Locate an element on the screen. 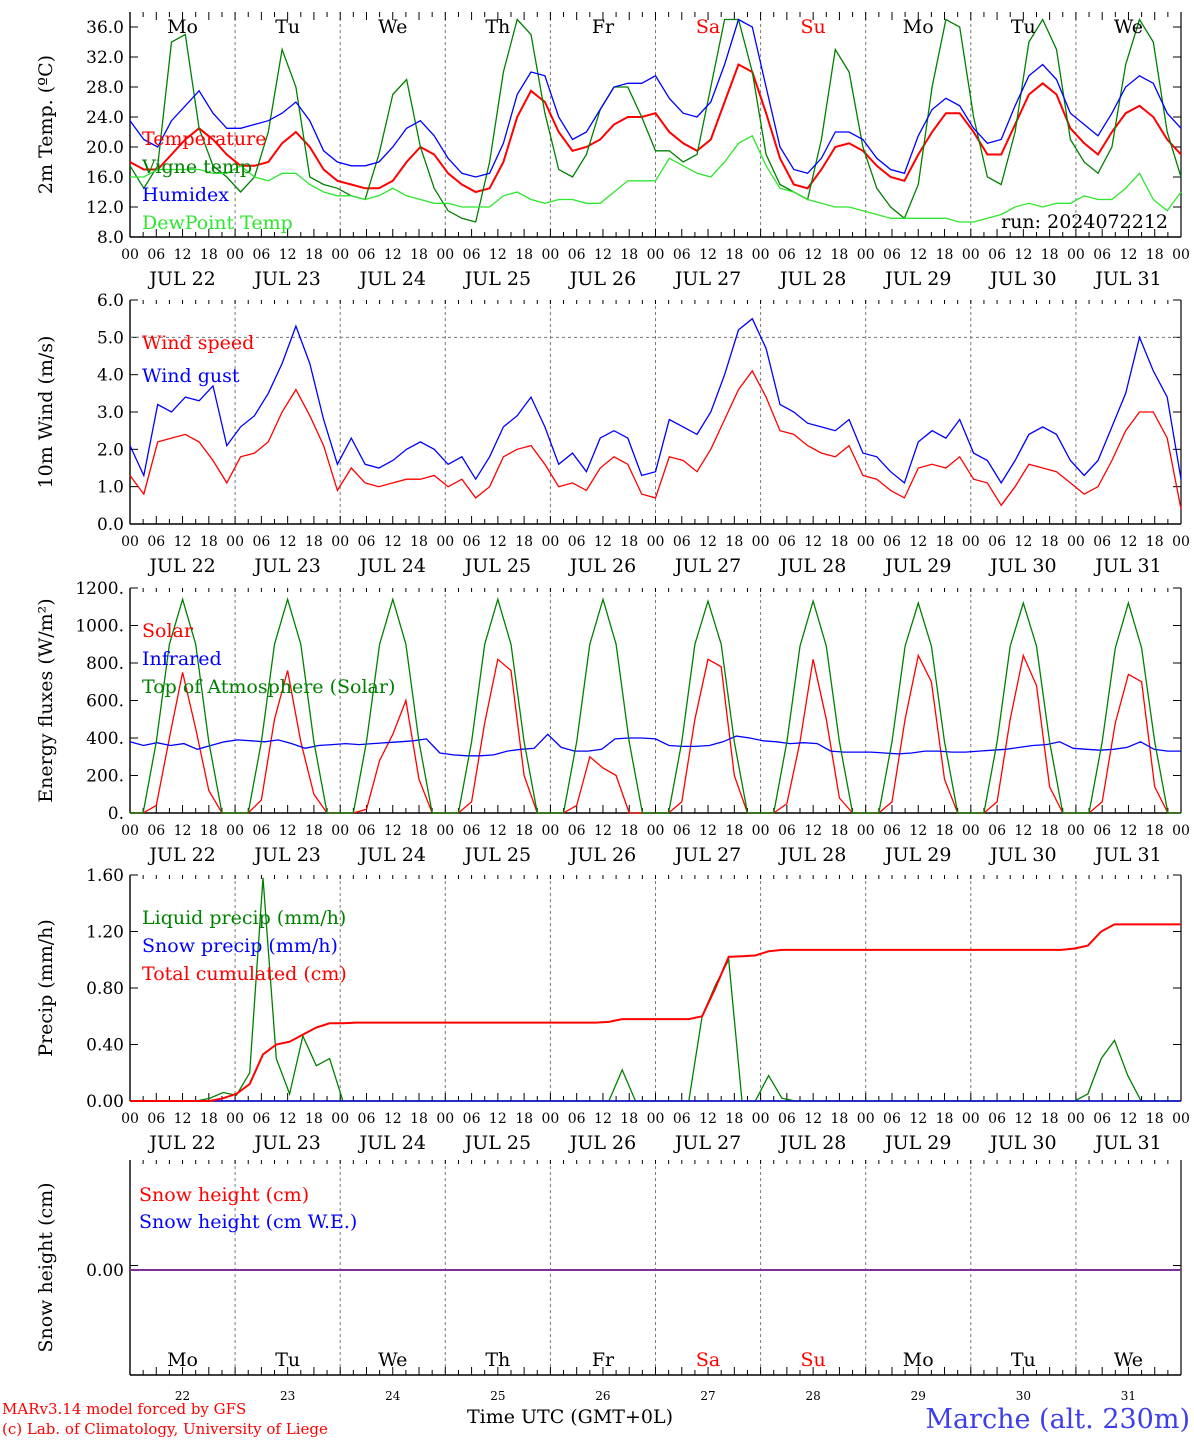 The height and width of the screenshot is (1445, 1194). date-label: JUL 29 is located at coordinates (917, 1143).